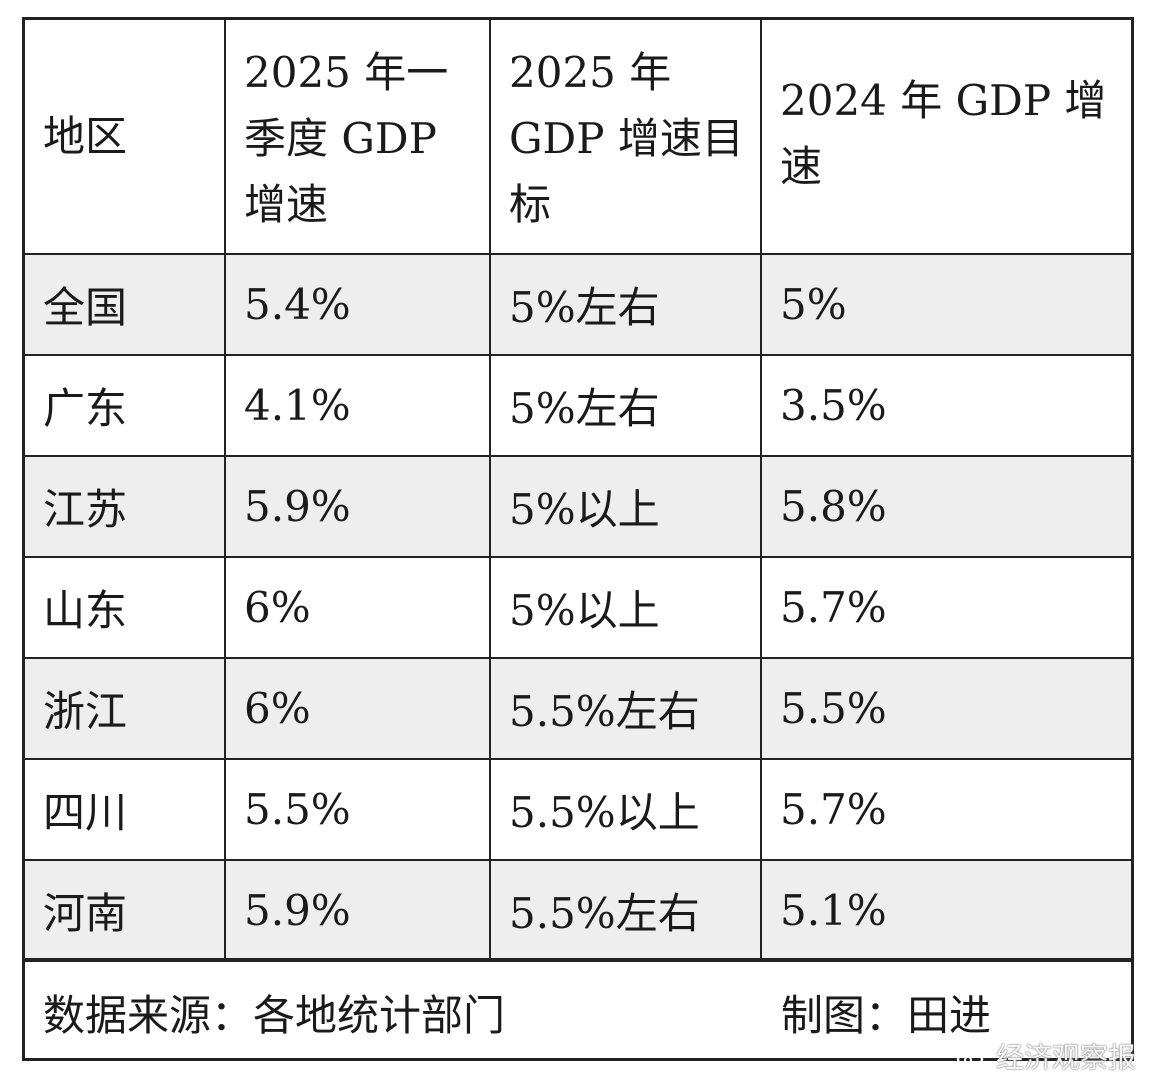 The width and height of the screenshot is (1150, 1080). I want to click on cell-region: 江苏, so click(125, 506).